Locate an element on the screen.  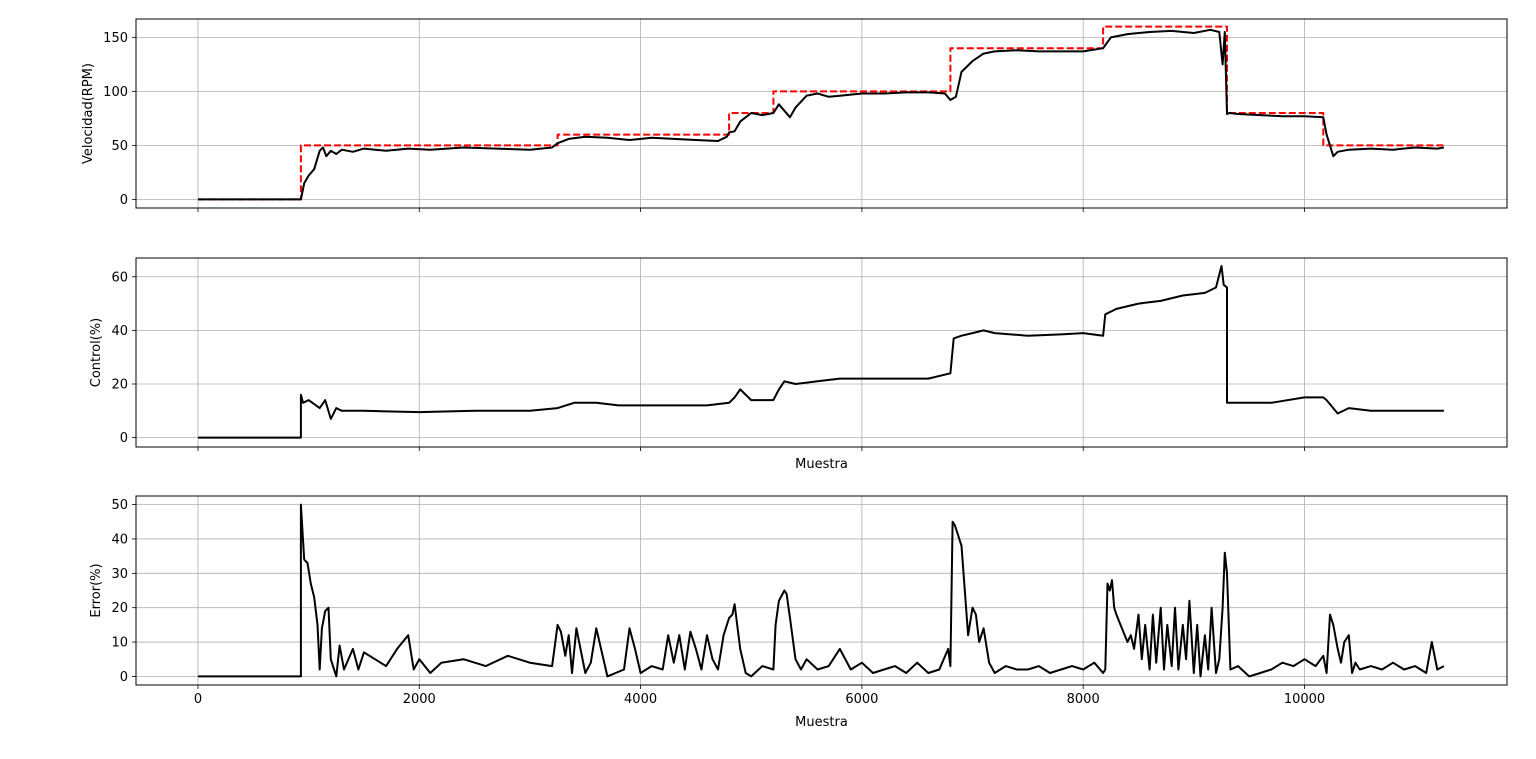
y-axis-label: Error(%) is located at coordinates (96, 590).